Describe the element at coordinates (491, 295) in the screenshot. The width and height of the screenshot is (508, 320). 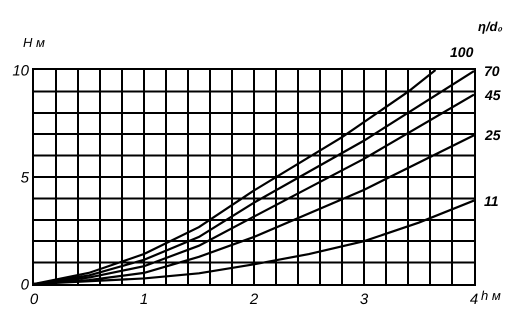
I see `x-axis-title: h м` at that location.